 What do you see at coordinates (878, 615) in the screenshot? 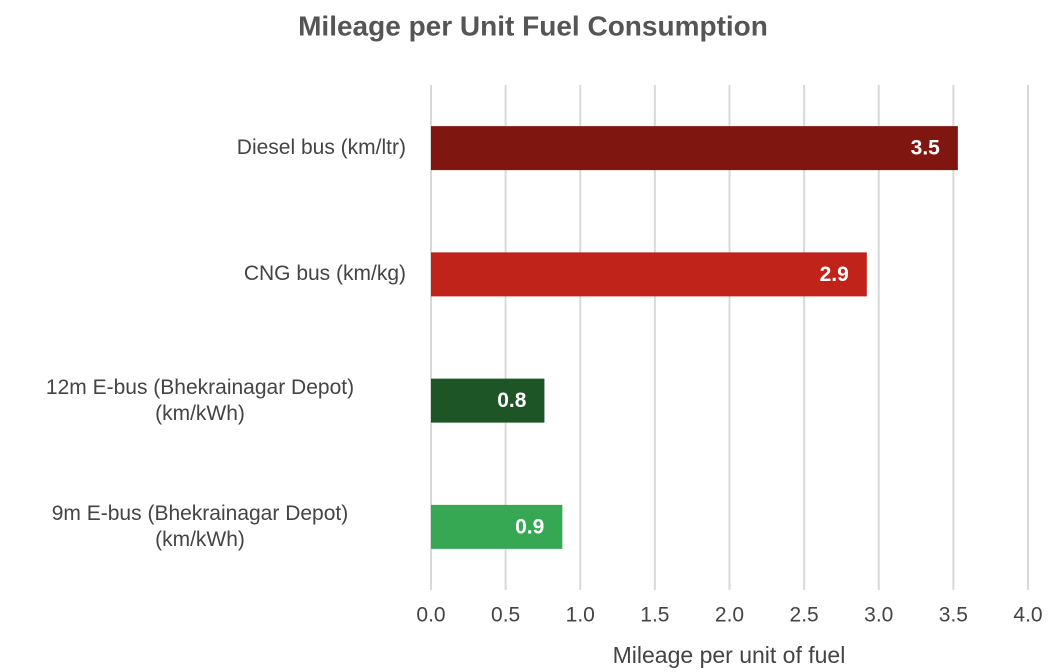
I see `x-tick-label: 3.0` at bounding box center [878, 615].